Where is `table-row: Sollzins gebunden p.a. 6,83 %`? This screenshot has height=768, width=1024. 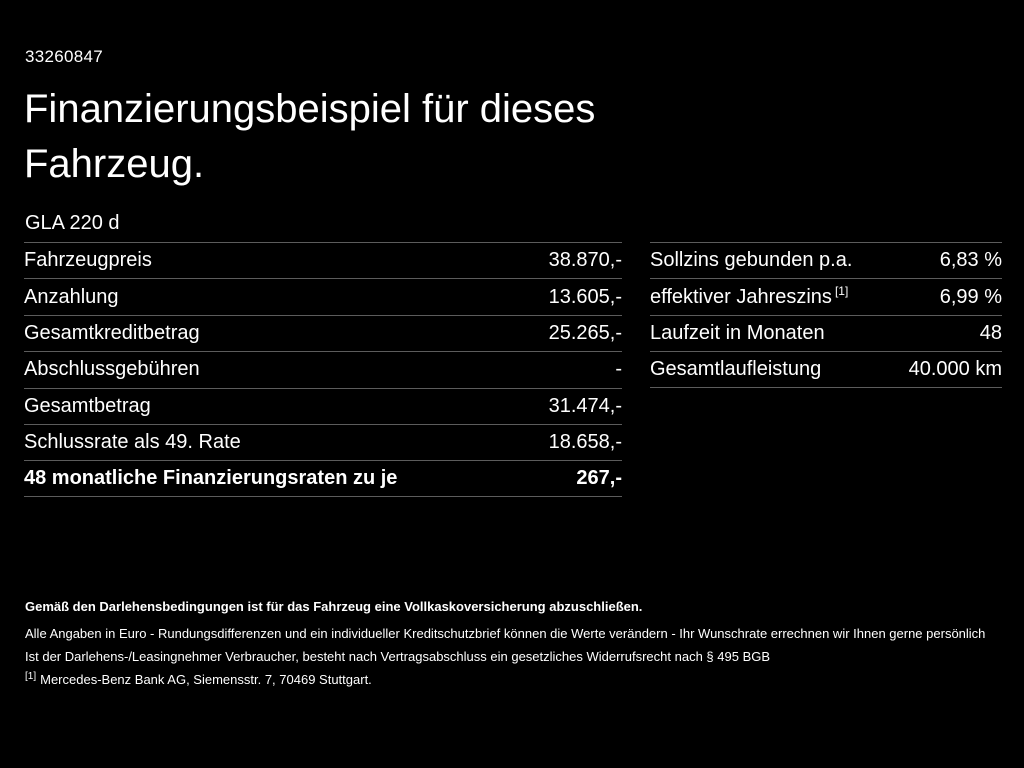
table-row: Sollzins gebunden p.a. 6,83 % is located at coordinates (826, 260).